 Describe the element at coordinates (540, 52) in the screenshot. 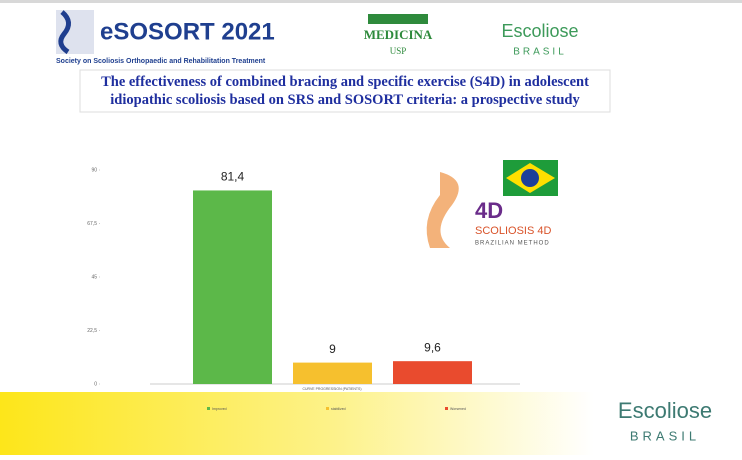

I see `brasil-logo: BRASIL` at that location.